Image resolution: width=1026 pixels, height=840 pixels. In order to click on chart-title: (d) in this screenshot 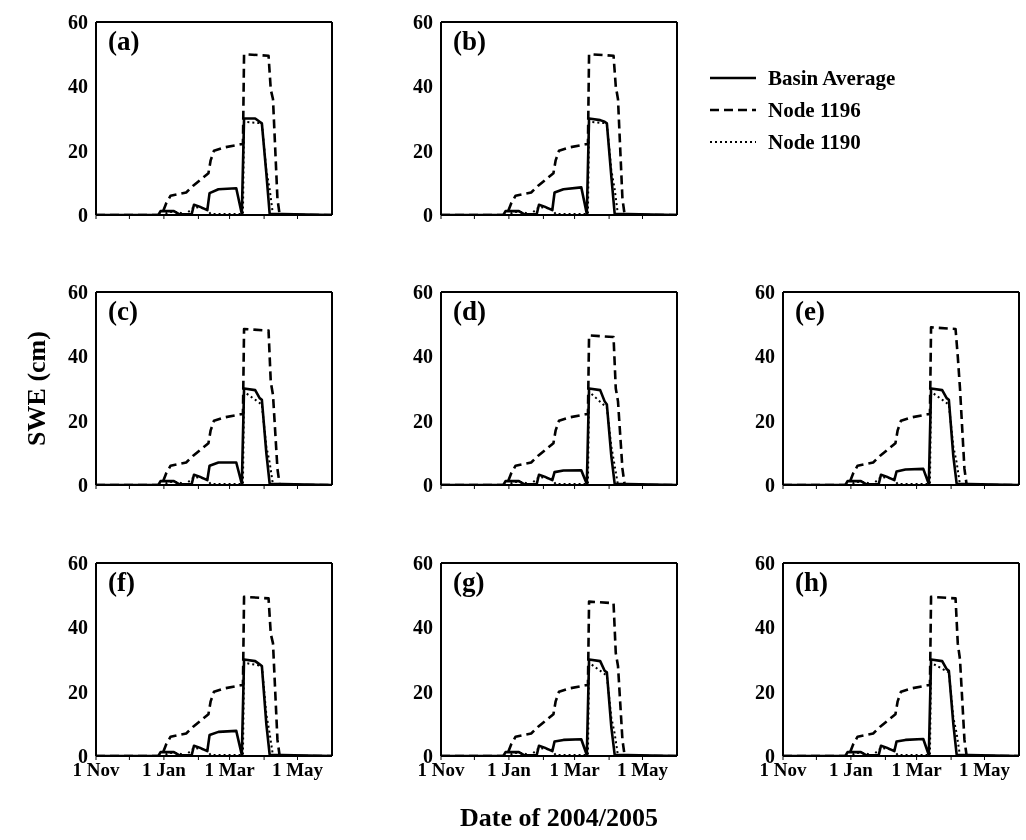, I will do `click(469, 311)`.